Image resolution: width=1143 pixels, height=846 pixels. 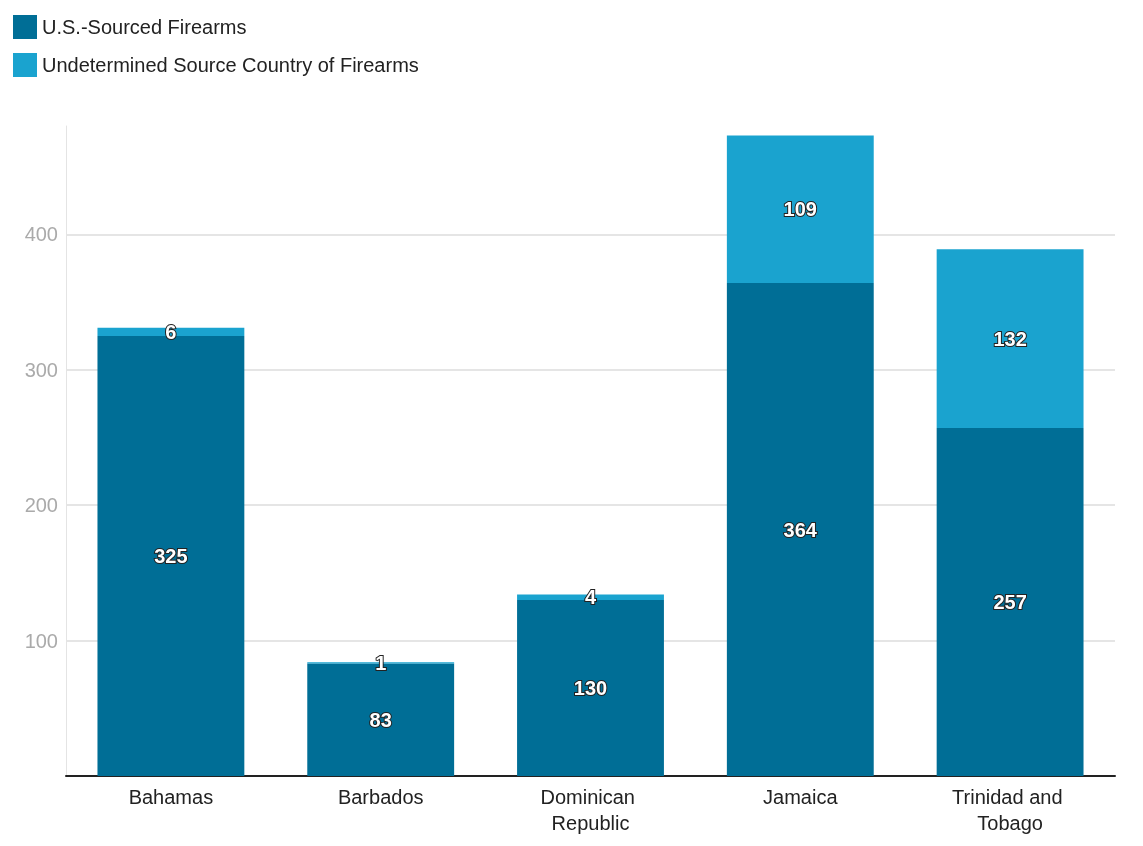 I want to click on y-tick-label: 100, so click(x=41, y=640).